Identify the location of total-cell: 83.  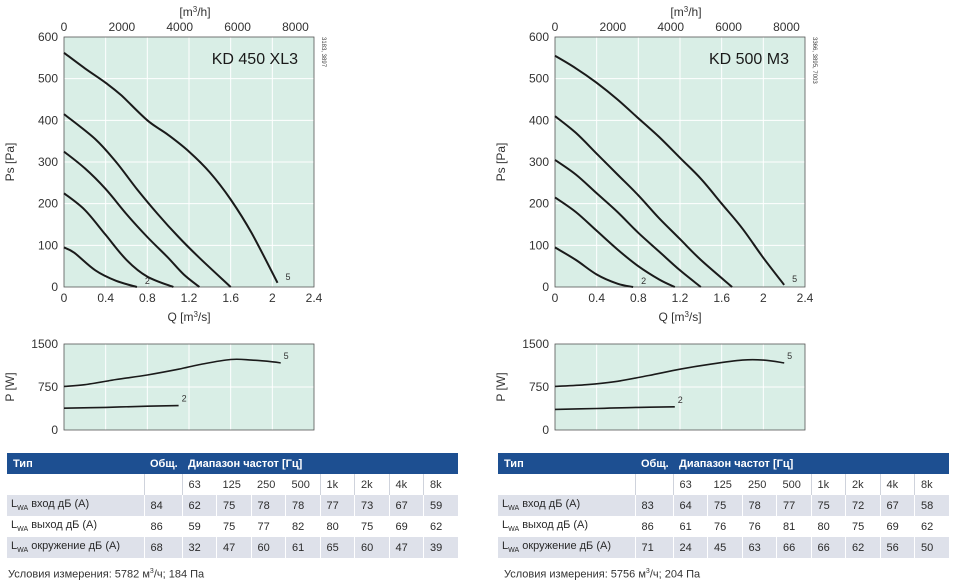
(653, 505).